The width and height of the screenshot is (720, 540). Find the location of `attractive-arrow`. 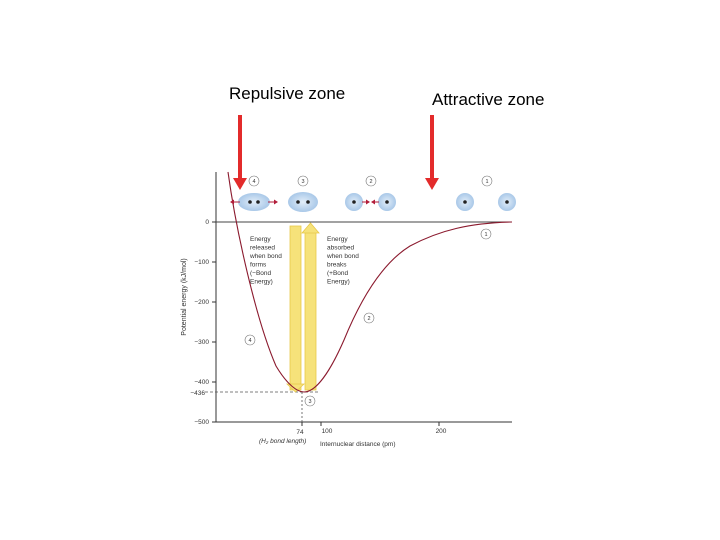

attractive-arrow is located at coordinates (432, 152).